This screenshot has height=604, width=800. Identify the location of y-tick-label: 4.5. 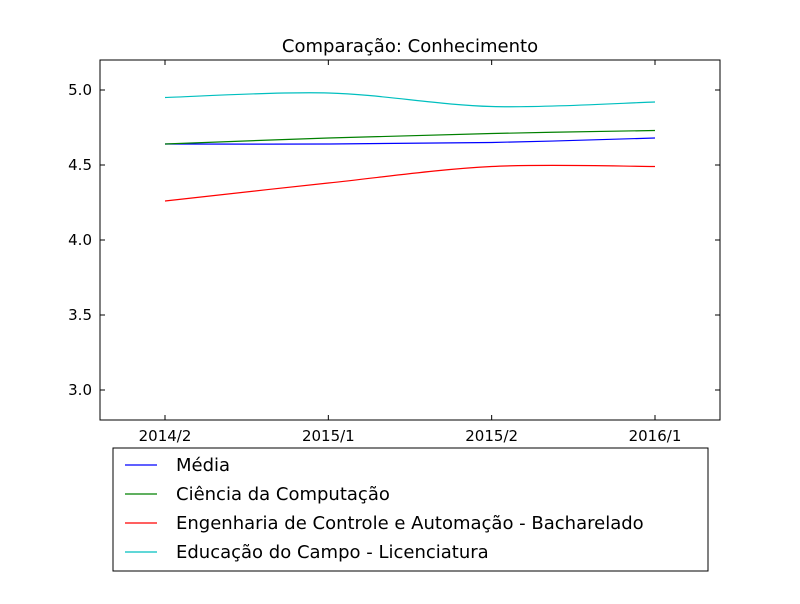
(80, 165).